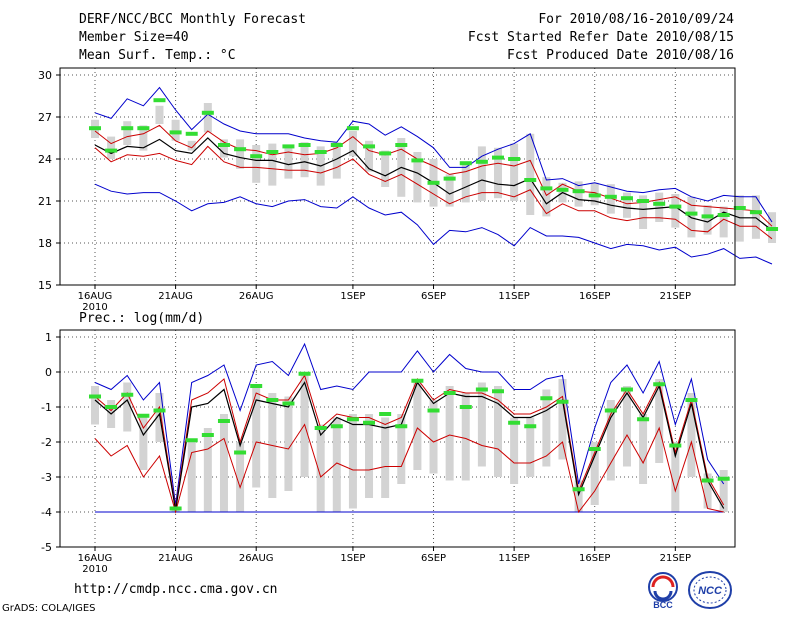 This screenshot has width=800, height=618. What do you see at coordinates (46, 477) in the screenshot?
I see `prec-ytick-label: -3` at bounding box center [46, 477].